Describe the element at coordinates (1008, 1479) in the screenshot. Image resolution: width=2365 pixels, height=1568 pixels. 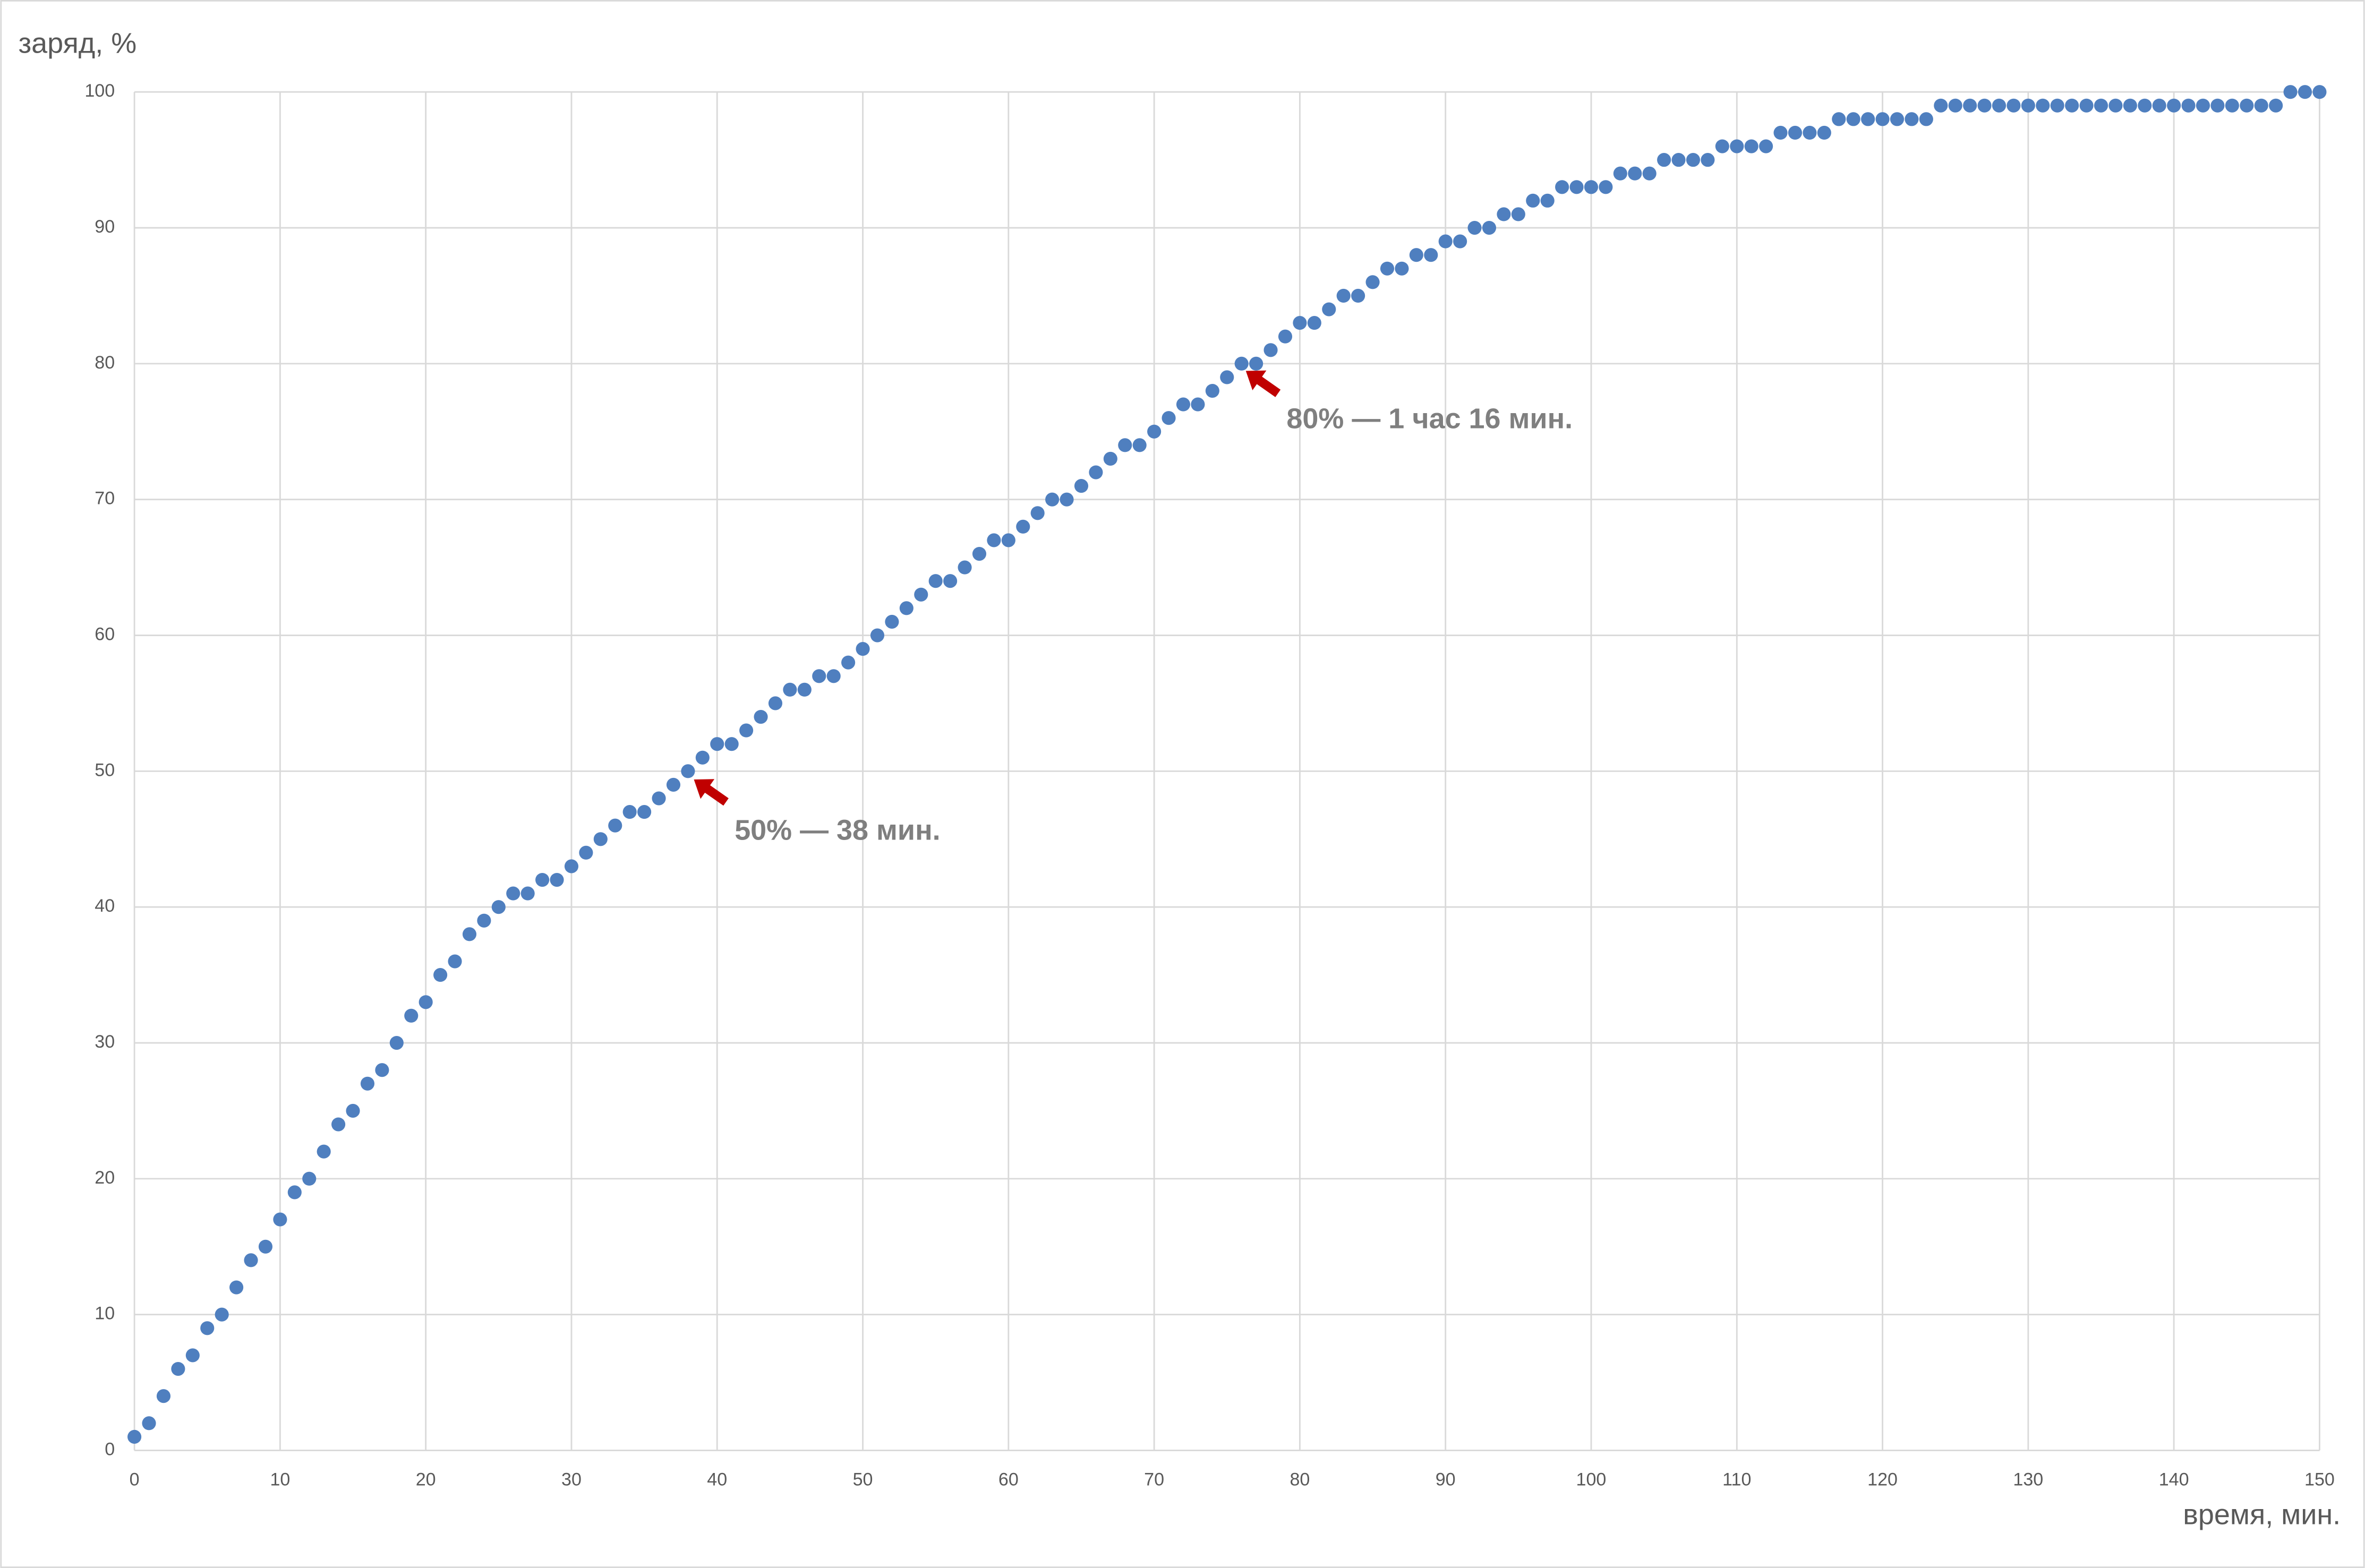
I see `x-tick-label: 60` at that location.